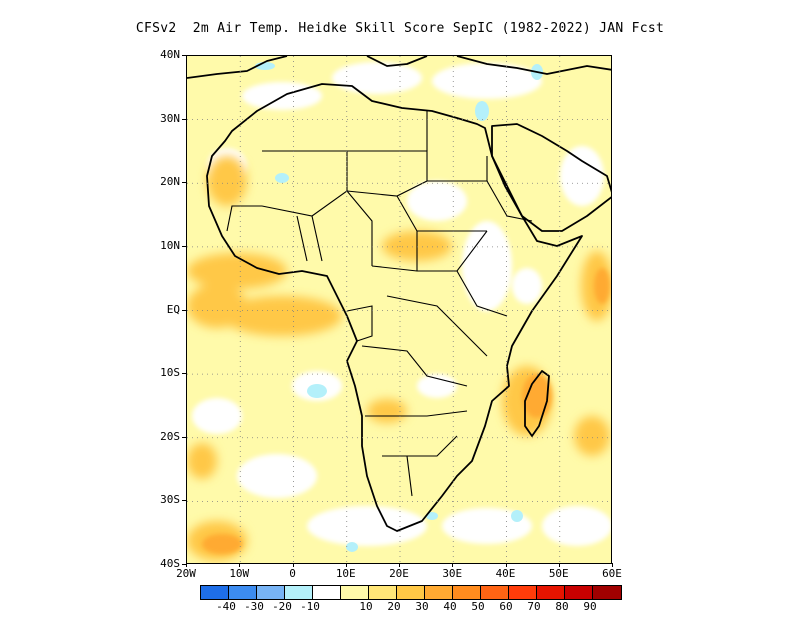  What do you see at coordinates (612, 573) in the screenshot?
I see `lon-label: 60E` at bounding box center [612, 573].